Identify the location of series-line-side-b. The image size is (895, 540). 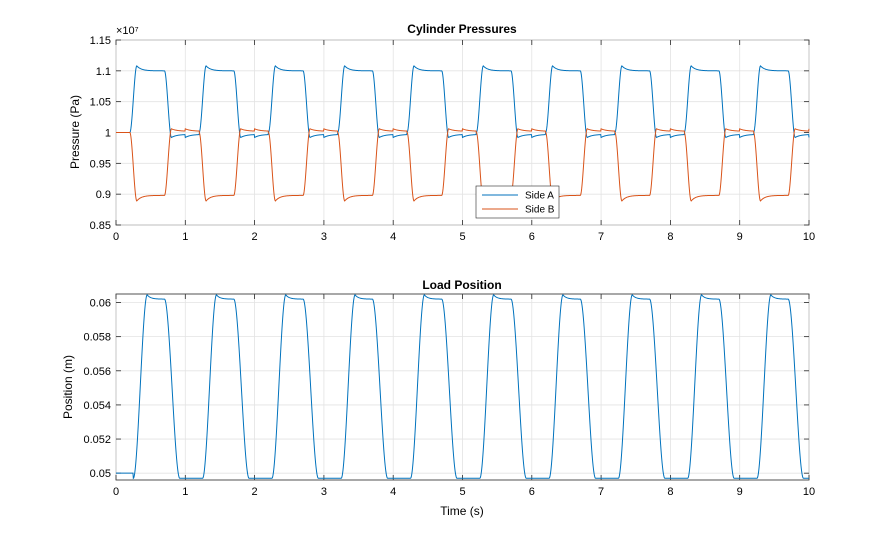
(463, 165).